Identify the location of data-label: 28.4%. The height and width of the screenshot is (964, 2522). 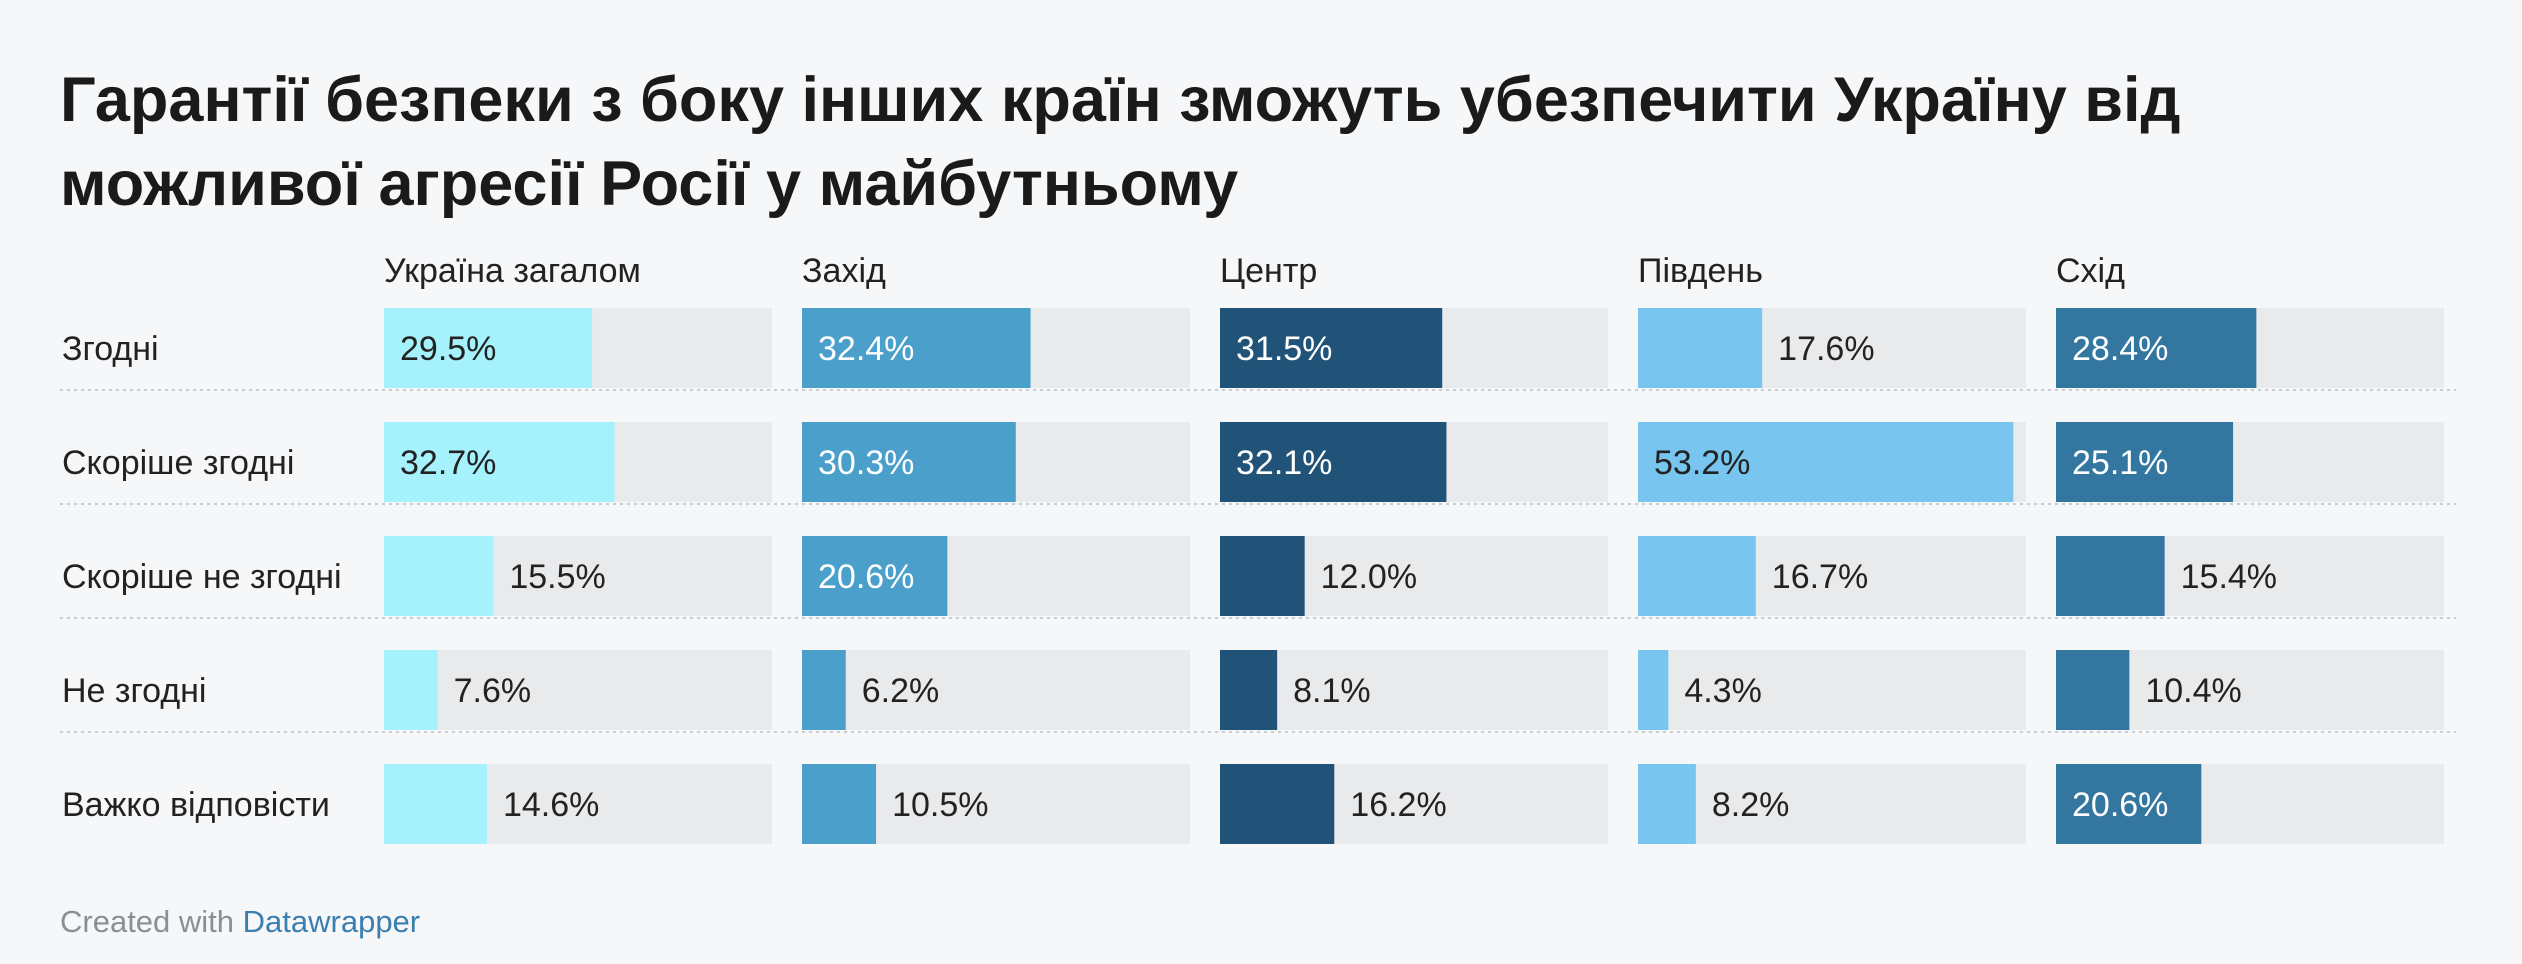
(2120, 349).